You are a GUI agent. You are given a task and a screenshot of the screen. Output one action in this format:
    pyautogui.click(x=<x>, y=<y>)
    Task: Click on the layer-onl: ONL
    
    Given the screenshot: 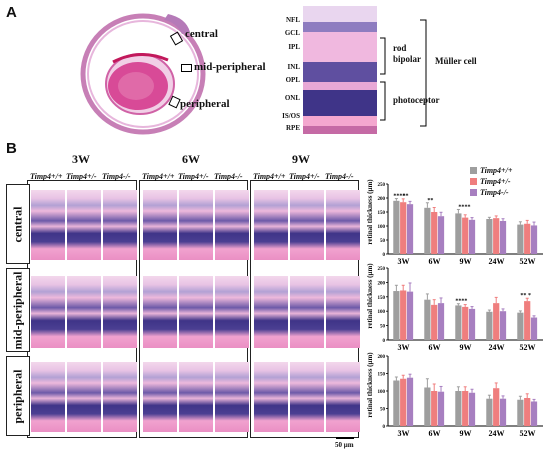 What is the action you would take?
    pyautogui.click(x=292, y=98)
    